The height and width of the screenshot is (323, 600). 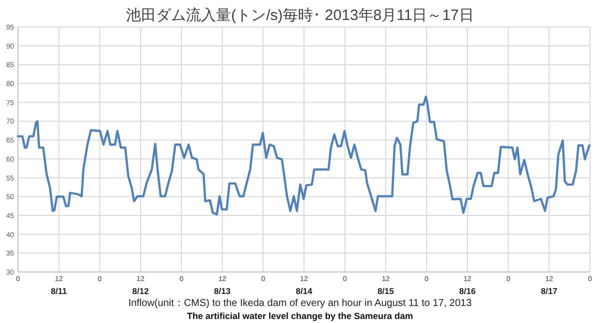 What do you see at coordinates (300, 303) in the screenshot?
I see `x-axis-title: Inflow(unit：CMS) to the Ikeda dam of every an hour in August 11 to 17, 2013` at bounding box center [300, 303].